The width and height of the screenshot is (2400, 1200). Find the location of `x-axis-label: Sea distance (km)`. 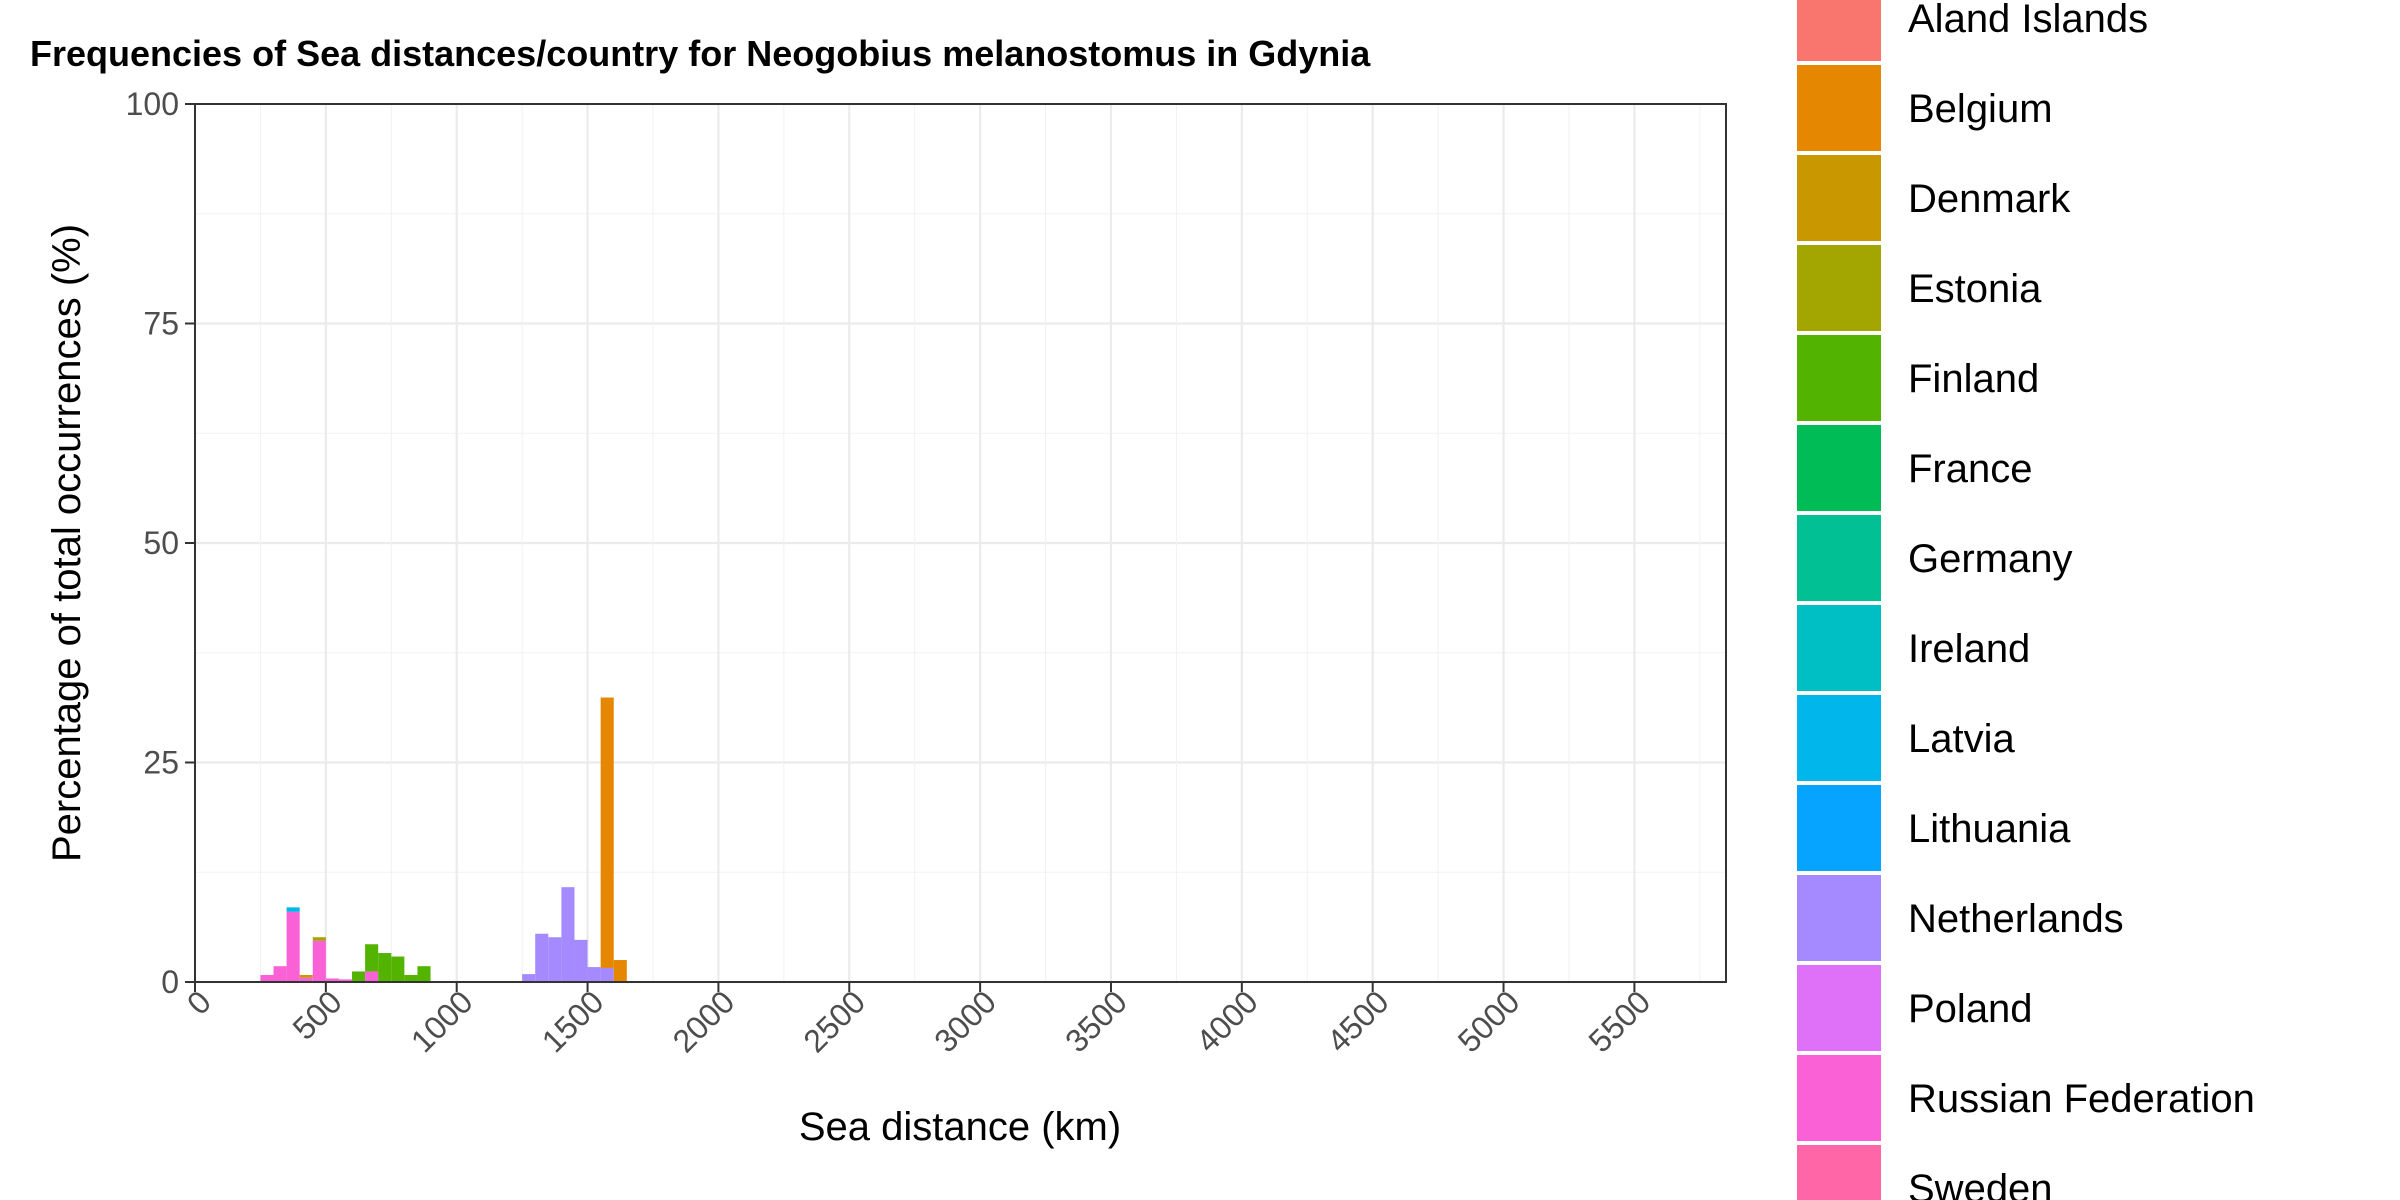

x-axis-label: Sea distance (km) is located at coordinates (960, 1127).